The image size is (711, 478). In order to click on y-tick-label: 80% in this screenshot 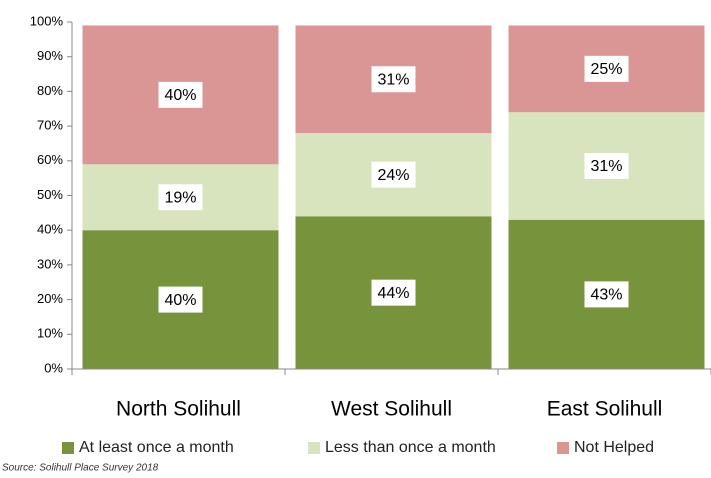, I will do `click(50, 90)`.